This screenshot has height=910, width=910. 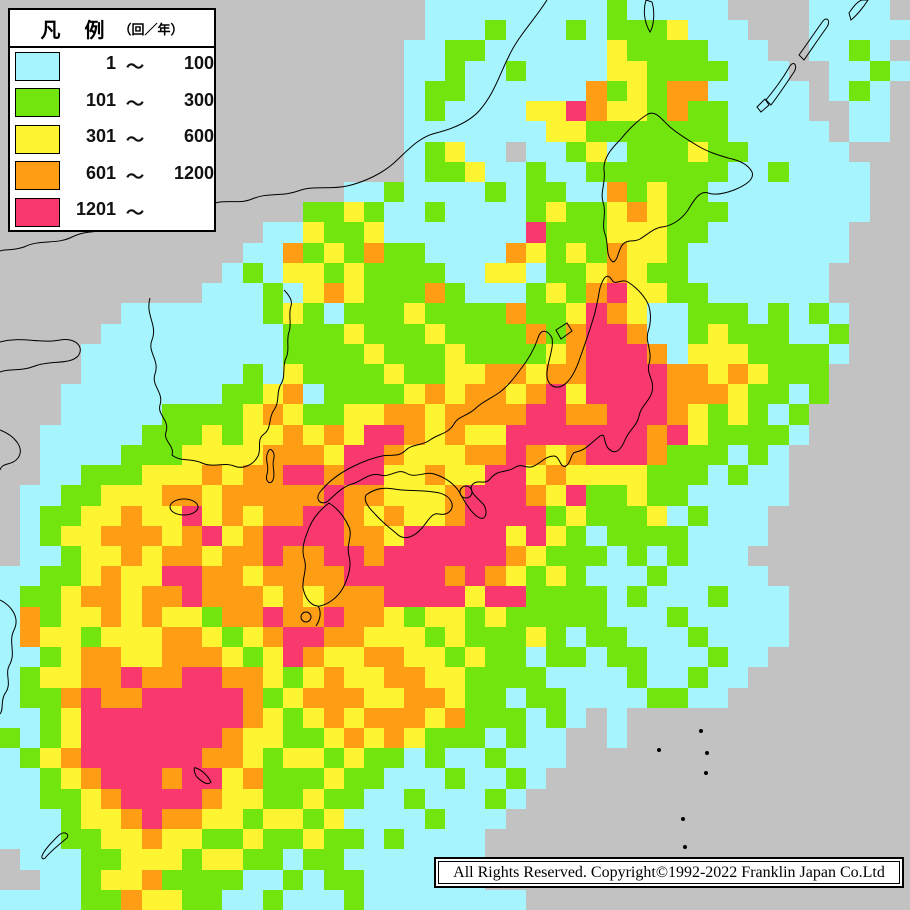 What do you see at coordinates (100, 99) in the screenshot?
I see `legend-min: 101` at bounding box center [100, 99].